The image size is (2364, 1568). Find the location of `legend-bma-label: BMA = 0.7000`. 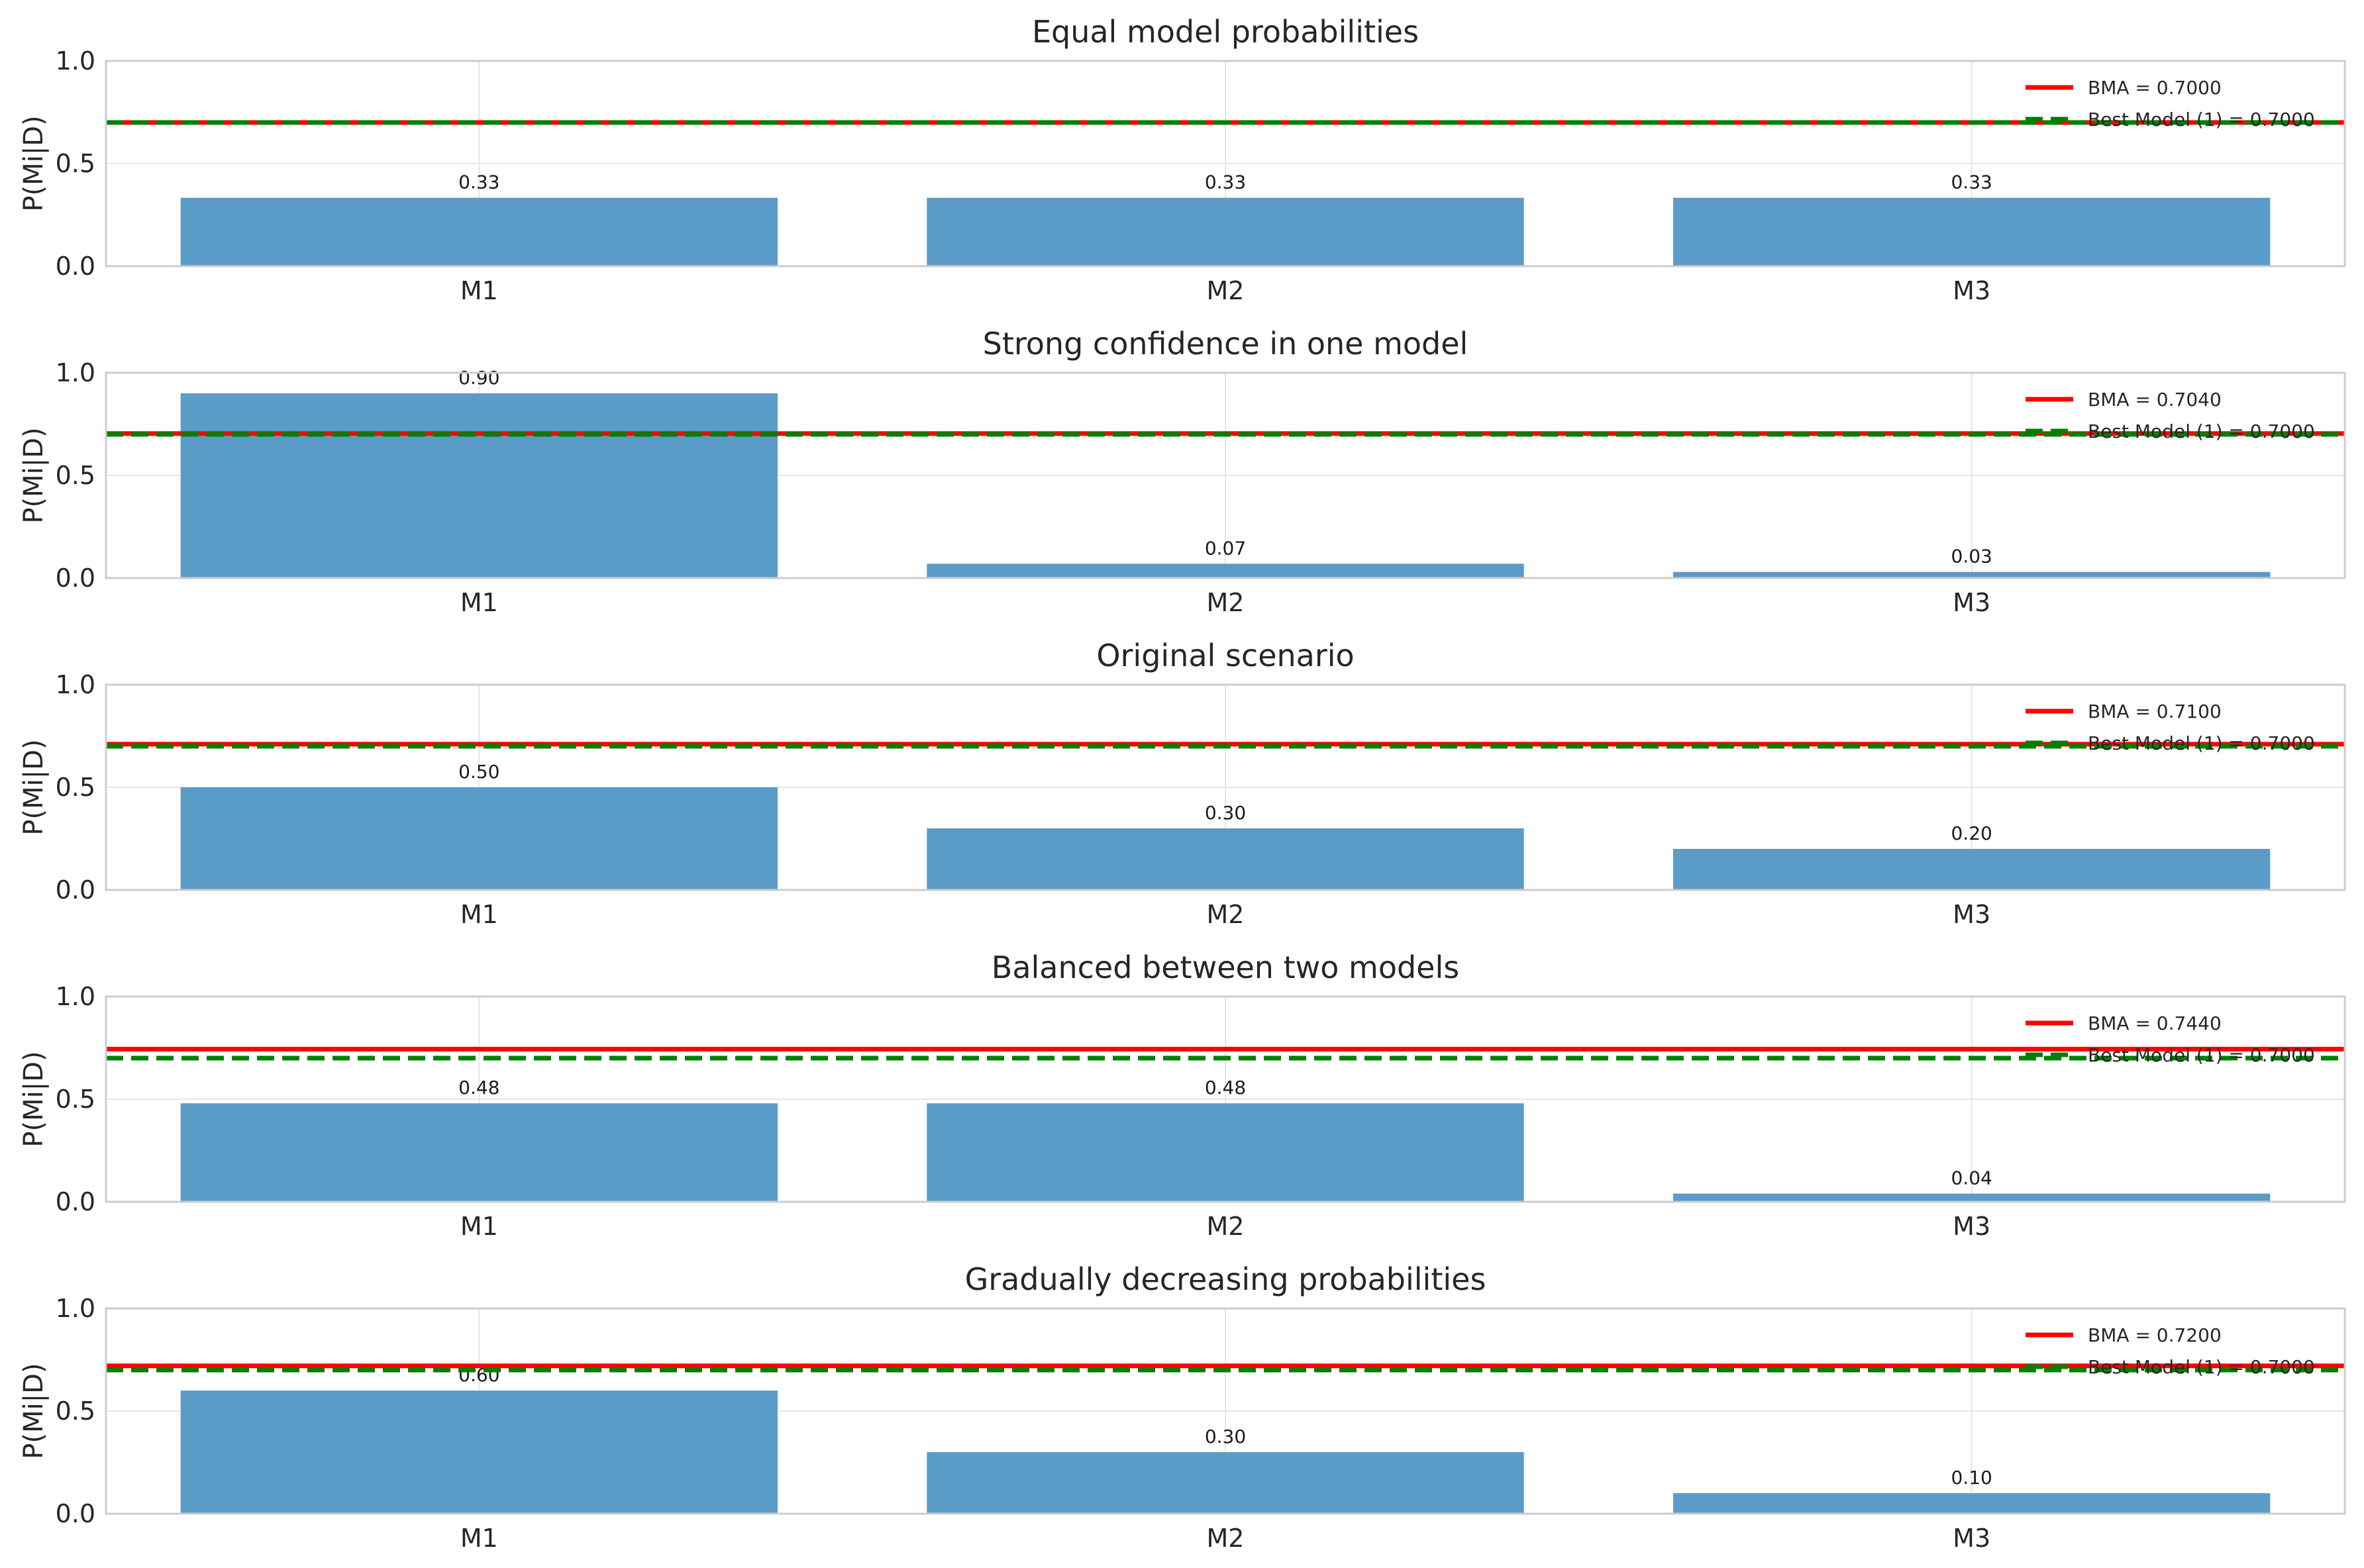

legend-bma-label: BMA = 0.7000 is located at coordinates (2155, 88).